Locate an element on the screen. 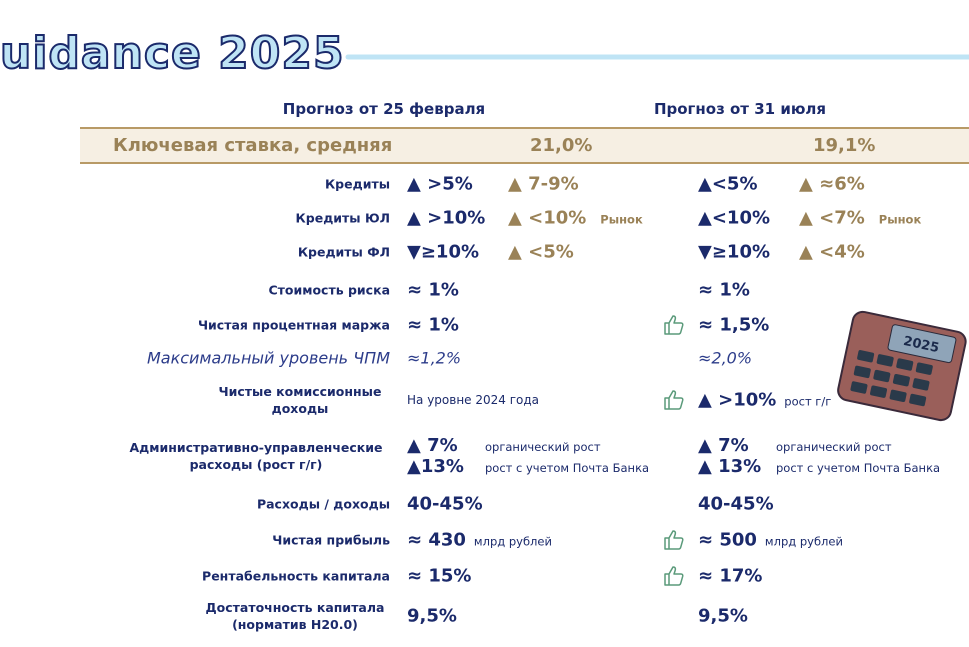 The width and height of the screenshot is (969, 647). key-rate-value: 21,0% is located at coordinates (561, 145).